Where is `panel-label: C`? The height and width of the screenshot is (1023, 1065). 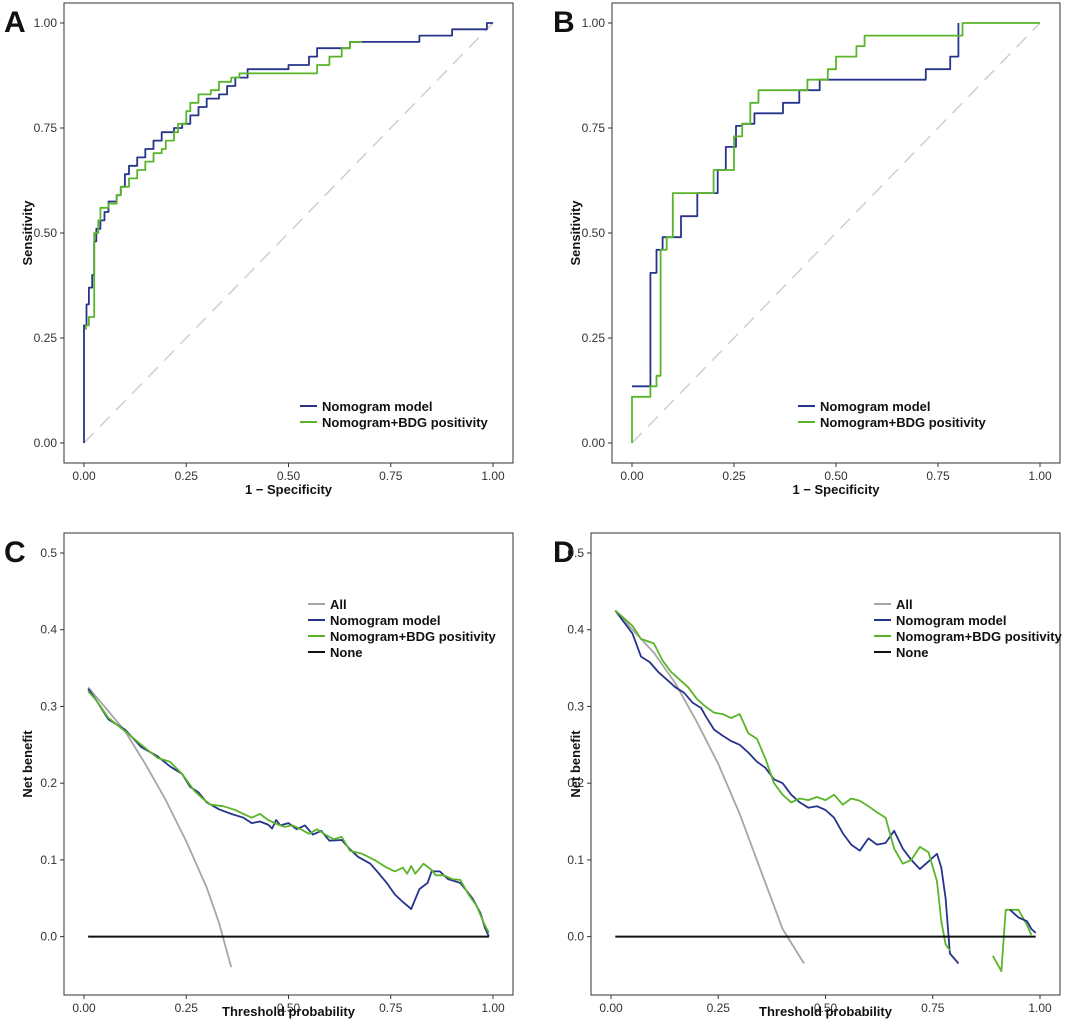
panel-label: C is located at coordinates (15, 552).